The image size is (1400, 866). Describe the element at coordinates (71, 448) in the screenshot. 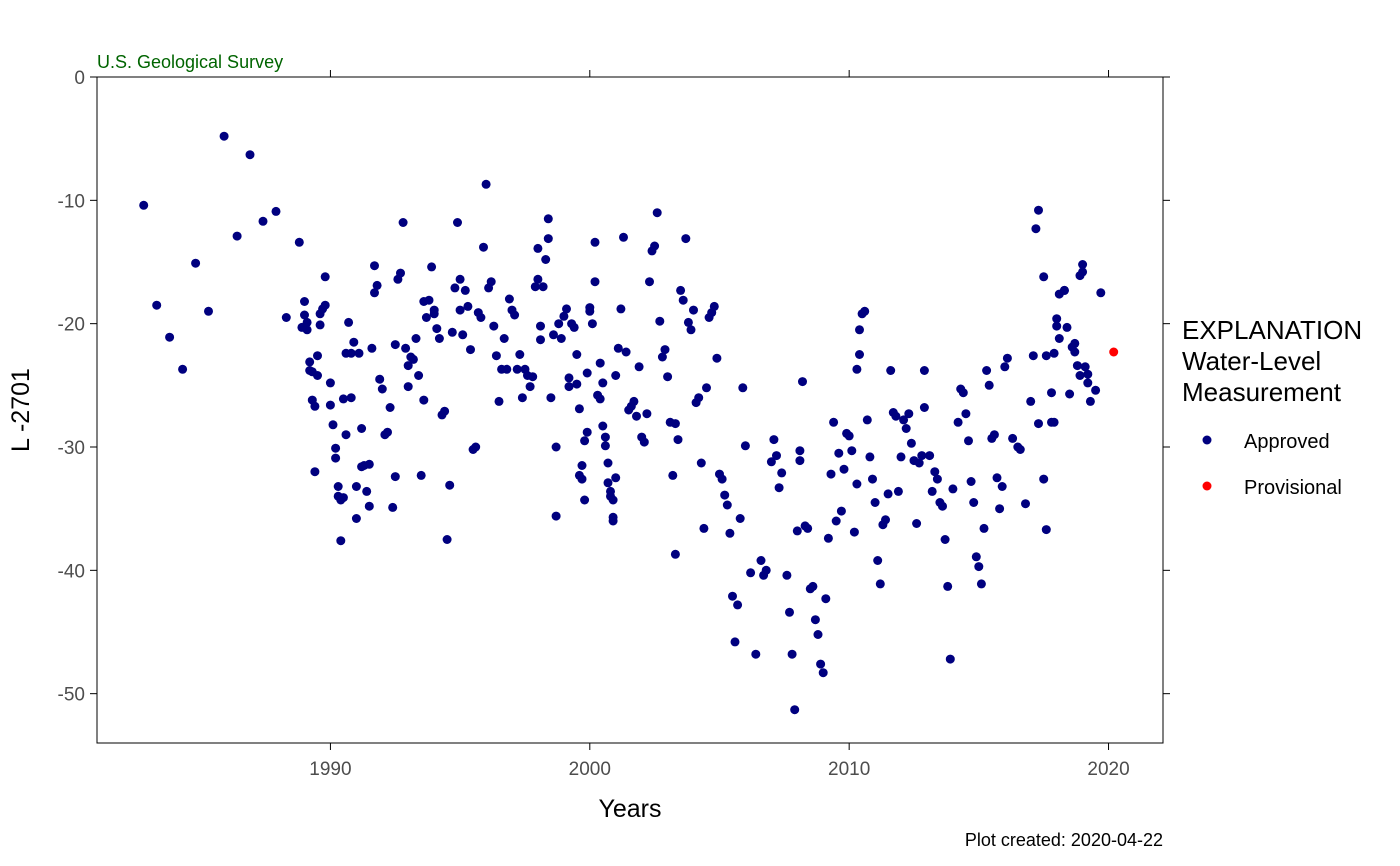

I see `y-tick-label: -30` at that location.